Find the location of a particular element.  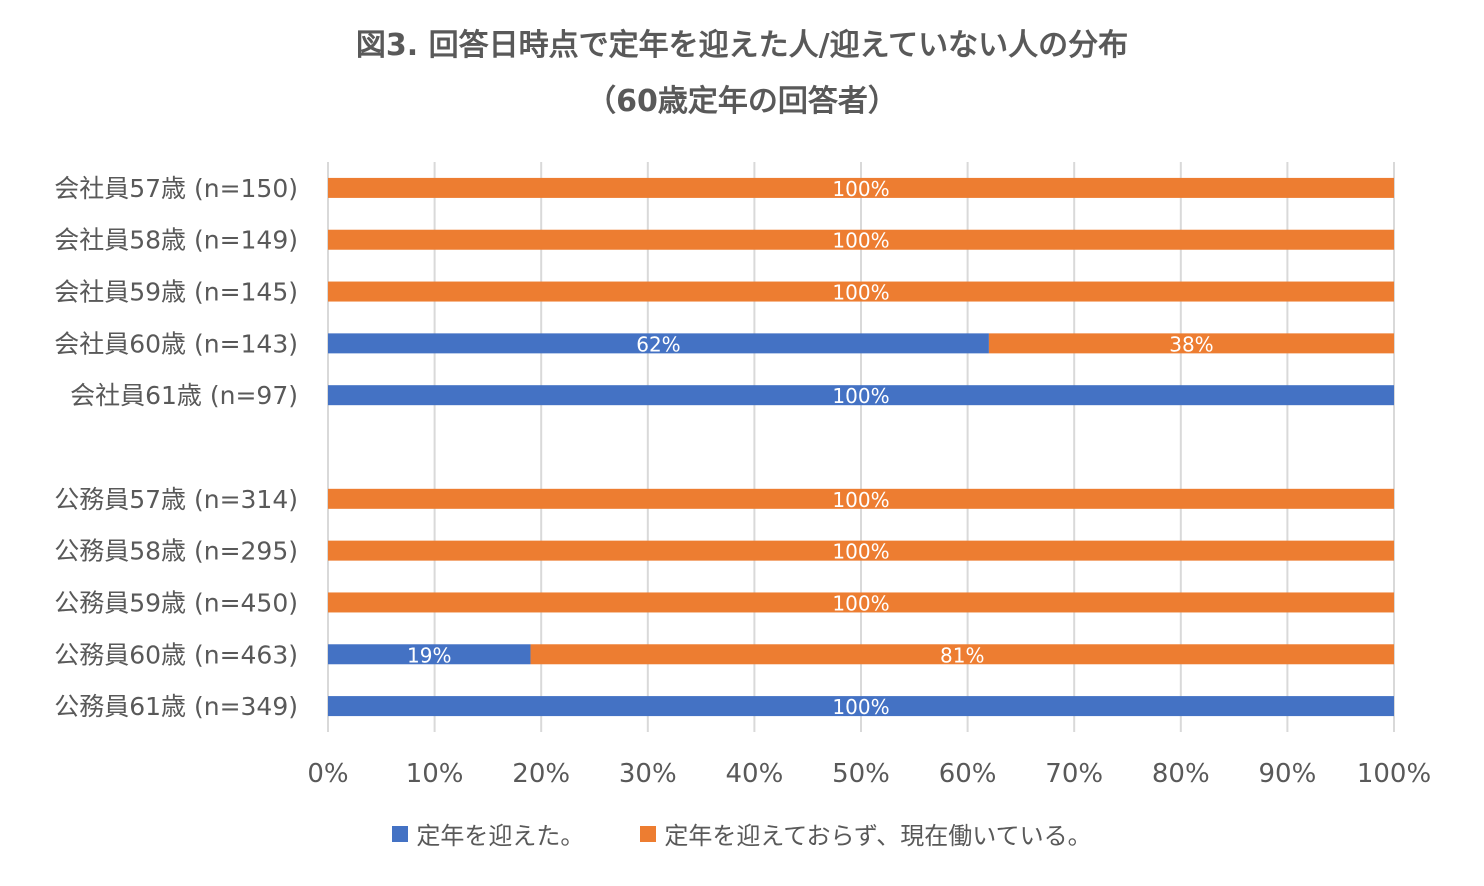

x-tick-label: 0% is located at coordinates (327, 774).